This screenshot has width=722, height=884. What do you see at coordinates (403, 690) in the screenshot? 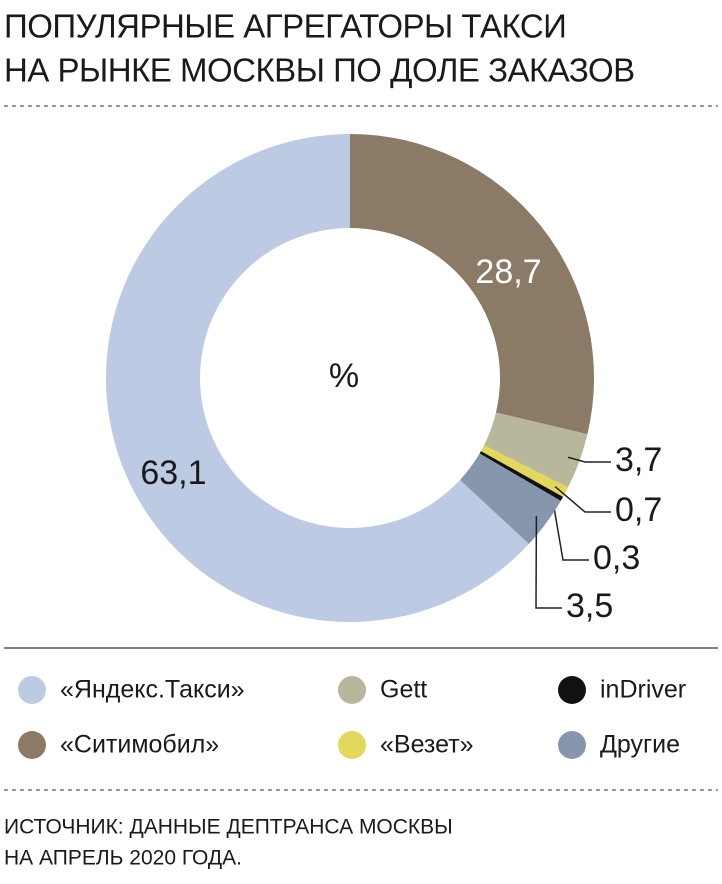
I see `legend-label: Gett` at bounding box center [403, 690].